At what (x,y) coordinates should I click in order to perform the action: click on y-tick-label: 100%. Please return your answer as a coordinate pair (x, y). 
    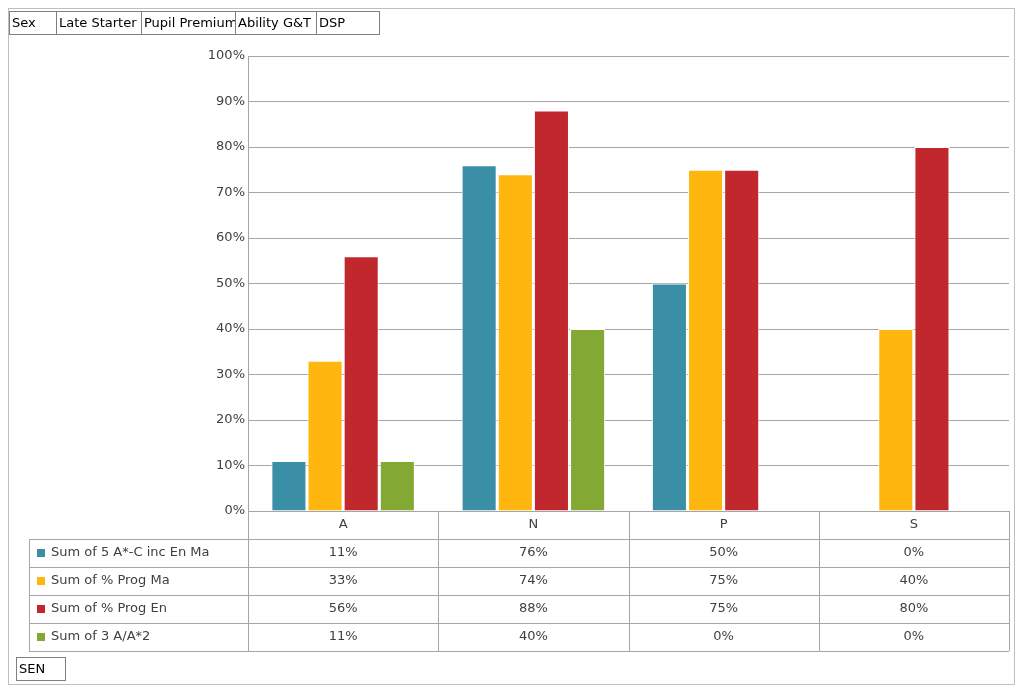
    Looking at the image, I should click on (226, 55).